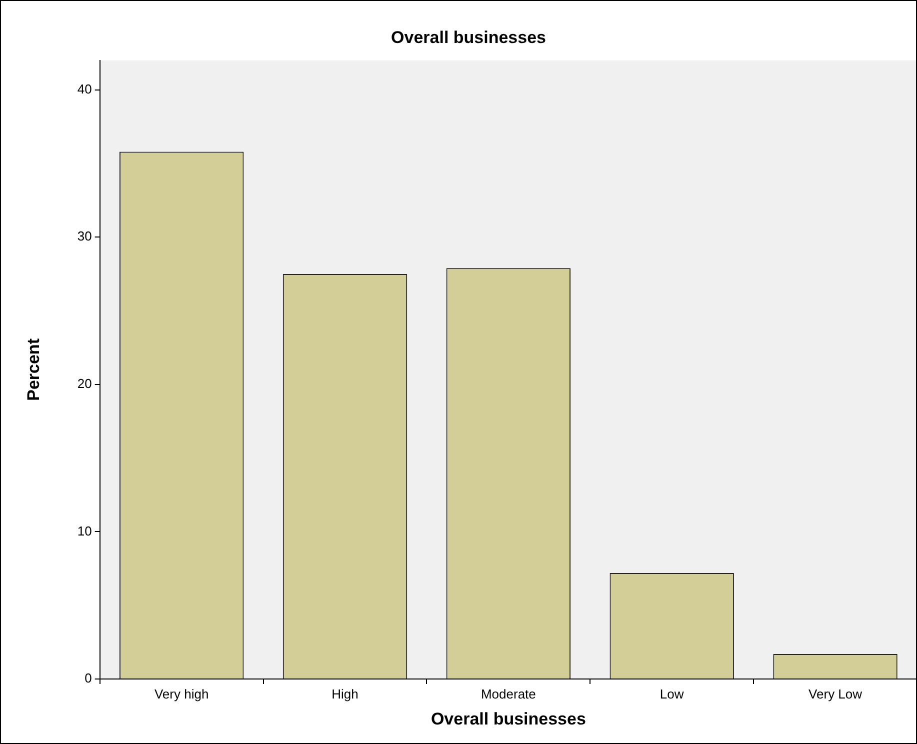 This screenshot has width=917, height=744. What do you see at coordinates (84, 530) in the screenshot?
I see `y-tick-label: 10` at bounding box center [84, 530].